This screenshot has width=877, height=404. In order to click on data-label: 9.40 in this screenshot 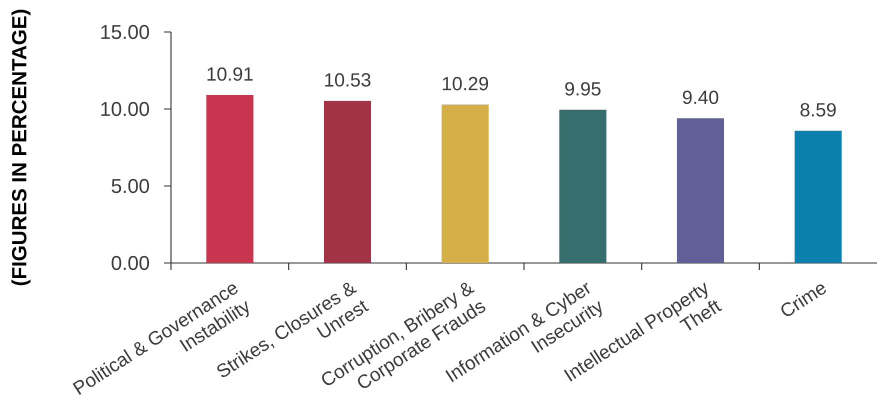, I will do `click(700, 97)`.